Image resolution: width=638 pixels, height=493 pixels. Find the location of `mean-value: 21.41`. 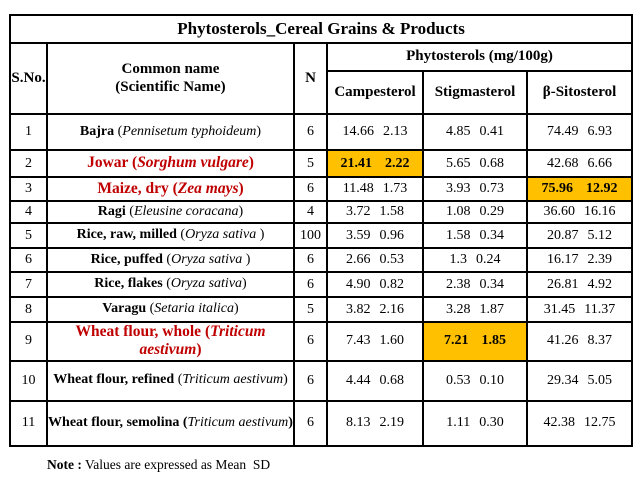

mean-value: 21.41 is located at coordinates (356, 163).